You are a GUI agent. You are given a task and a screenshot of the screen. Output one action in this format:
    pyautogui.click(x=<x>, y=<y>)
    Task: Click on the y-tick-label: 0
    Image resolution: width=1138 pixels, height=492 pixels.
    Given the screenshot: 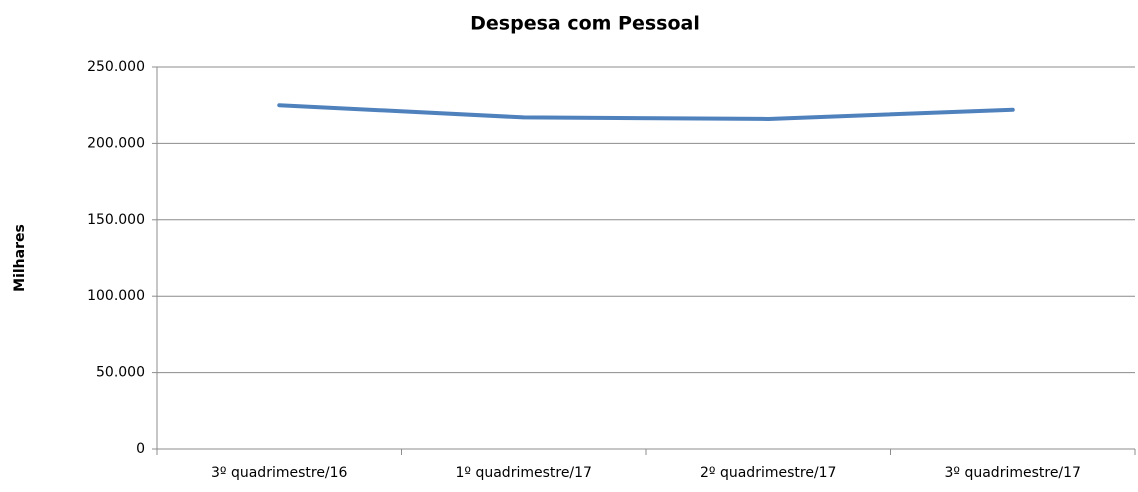 What is the action you would take?
    pyautogui.click(x=140, y=449)
    